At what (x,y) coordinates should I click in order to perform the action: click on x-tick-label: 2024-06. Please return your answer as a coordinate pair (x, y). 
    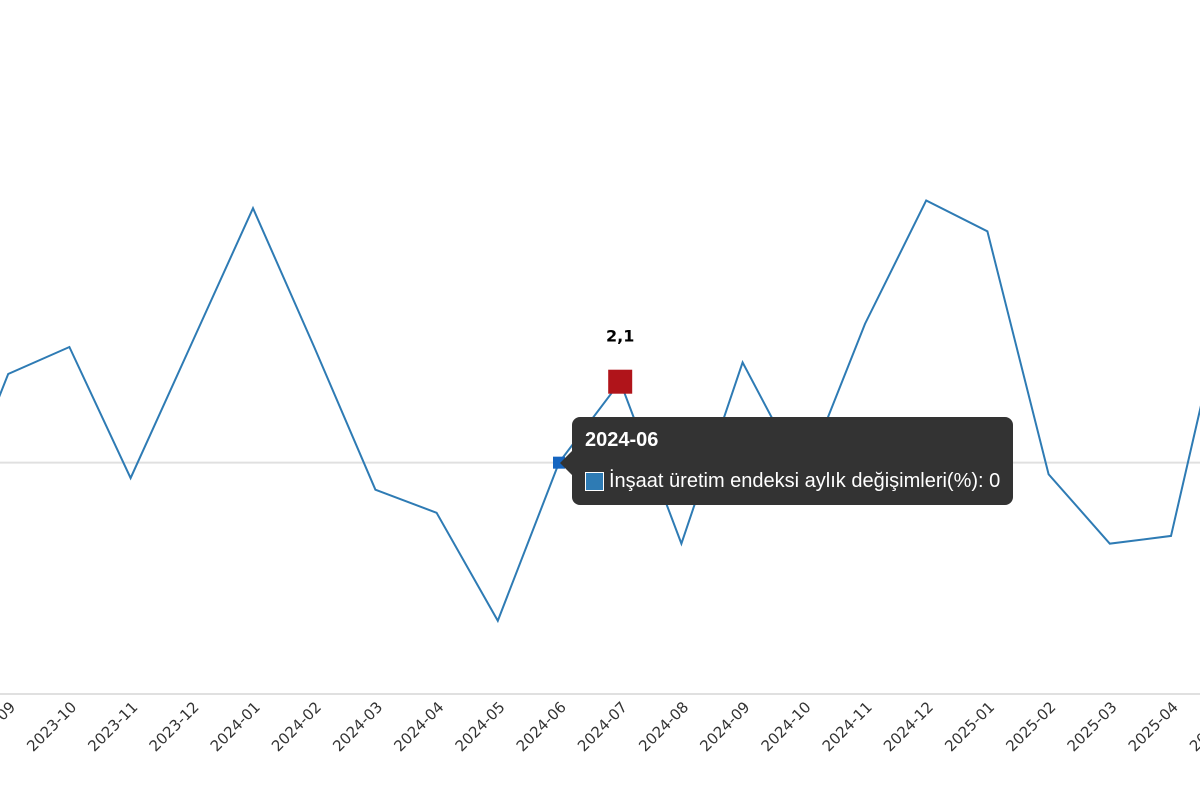
    Looking at the image, I should click on (541, 726).